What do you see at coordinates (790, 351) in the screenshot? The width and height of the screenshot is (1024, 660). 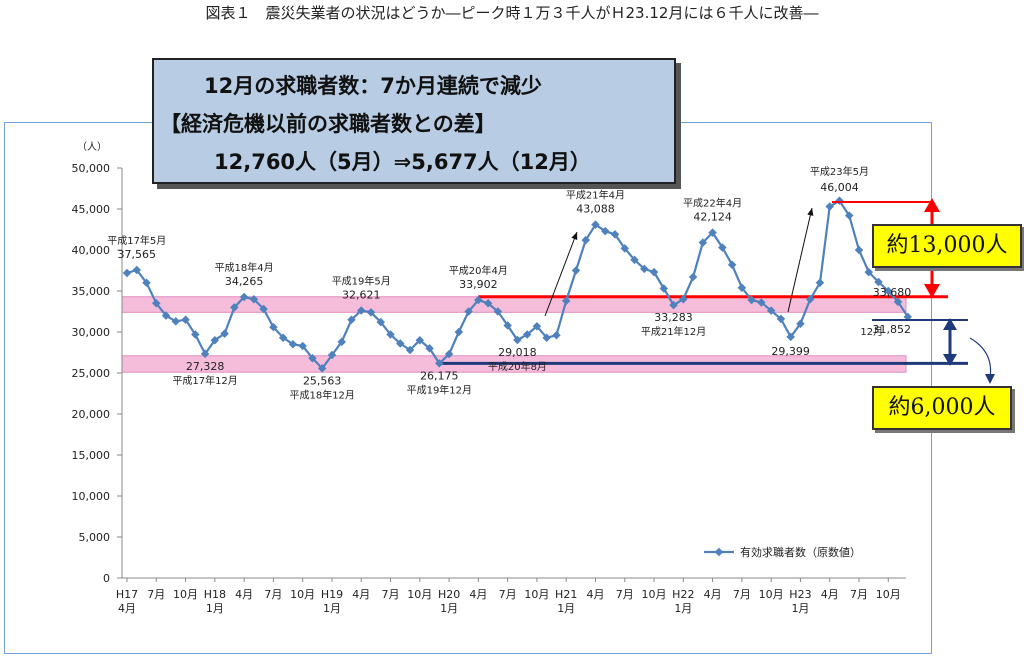 I see `data-label-value: 29,399` at bounding box center [790, 351].